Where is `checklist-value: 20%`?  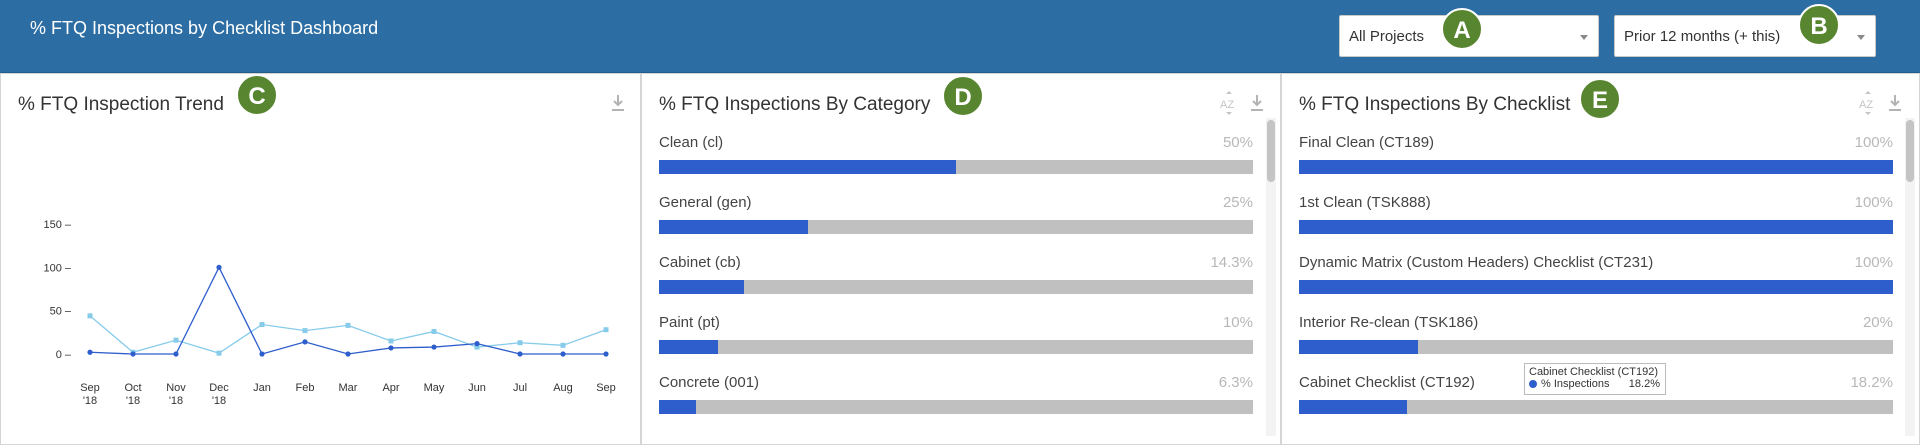 checklist-value: 20% is located at coordinates (1877, 322).